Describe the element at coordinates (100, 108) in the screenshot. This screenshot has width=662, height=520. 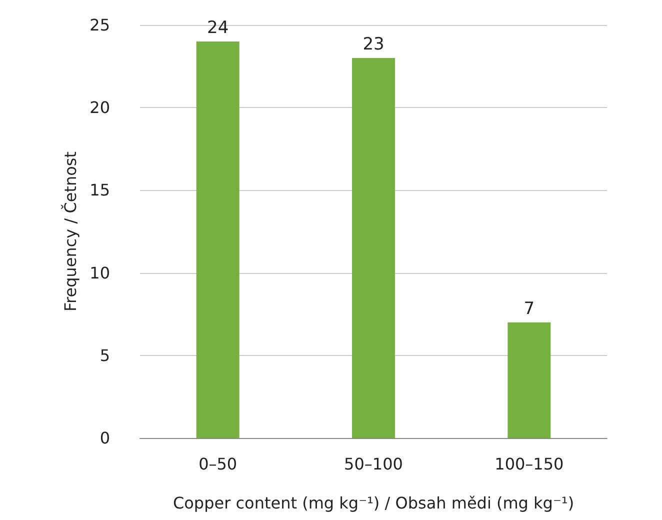
I see `y-tick-label: 20` at that location.